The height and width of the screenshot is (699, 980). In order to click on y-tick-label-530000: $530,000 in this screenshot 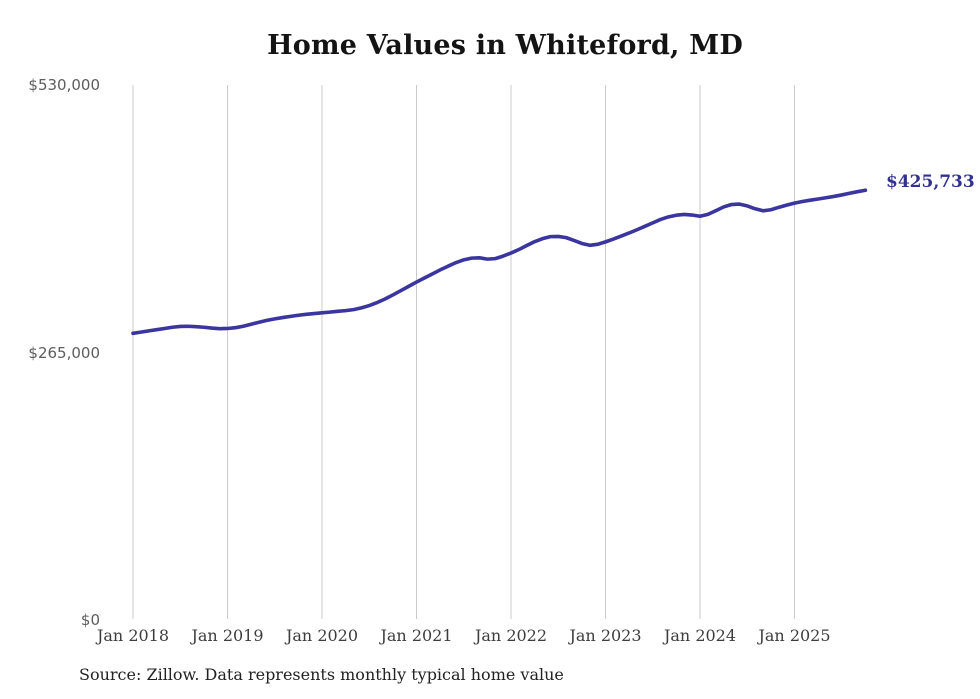, I will do `click(64, 85)`.